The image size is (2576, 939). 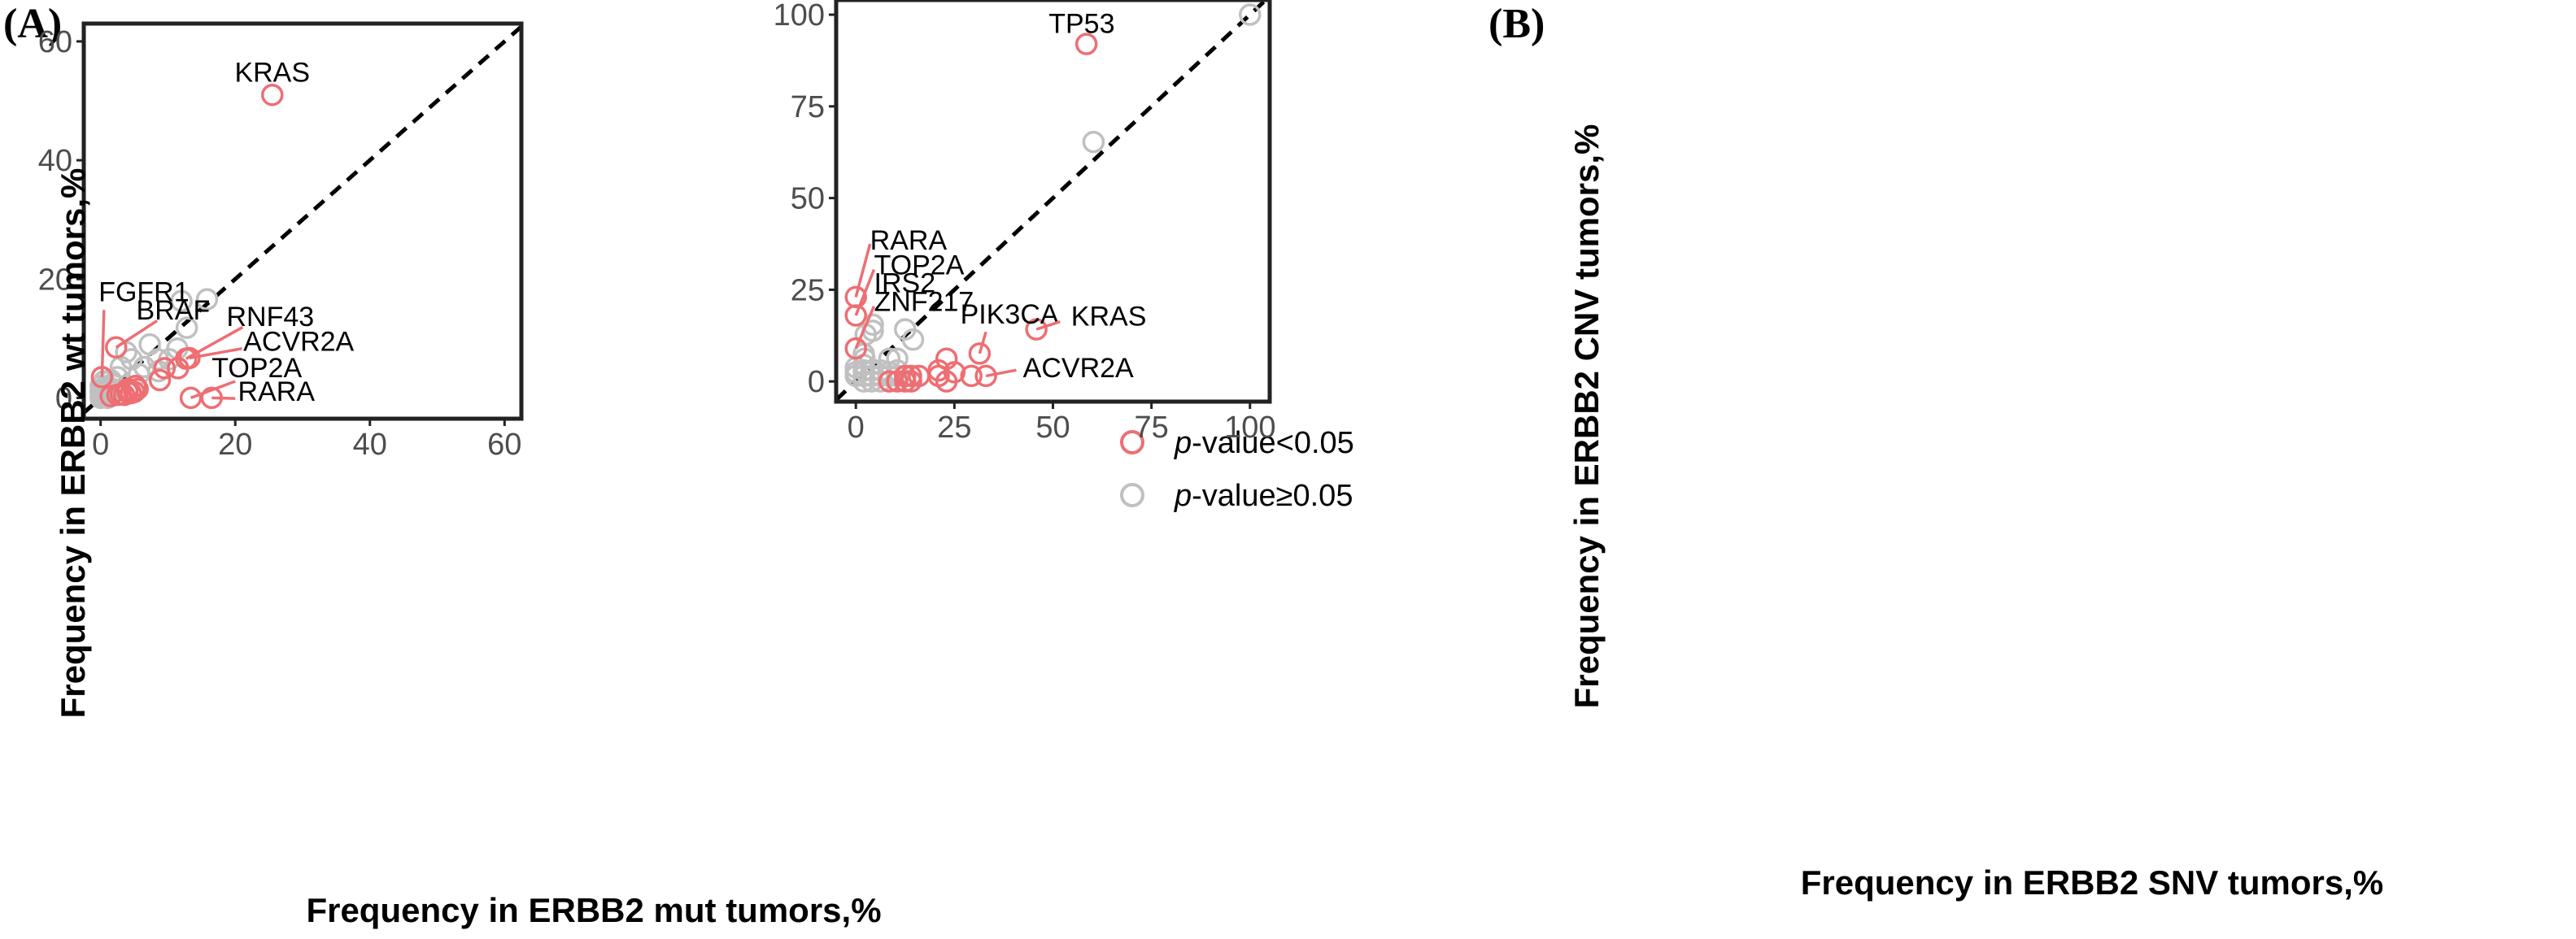 I want to click on legend-significant-prefix: p, so click(x=1183, y=443).